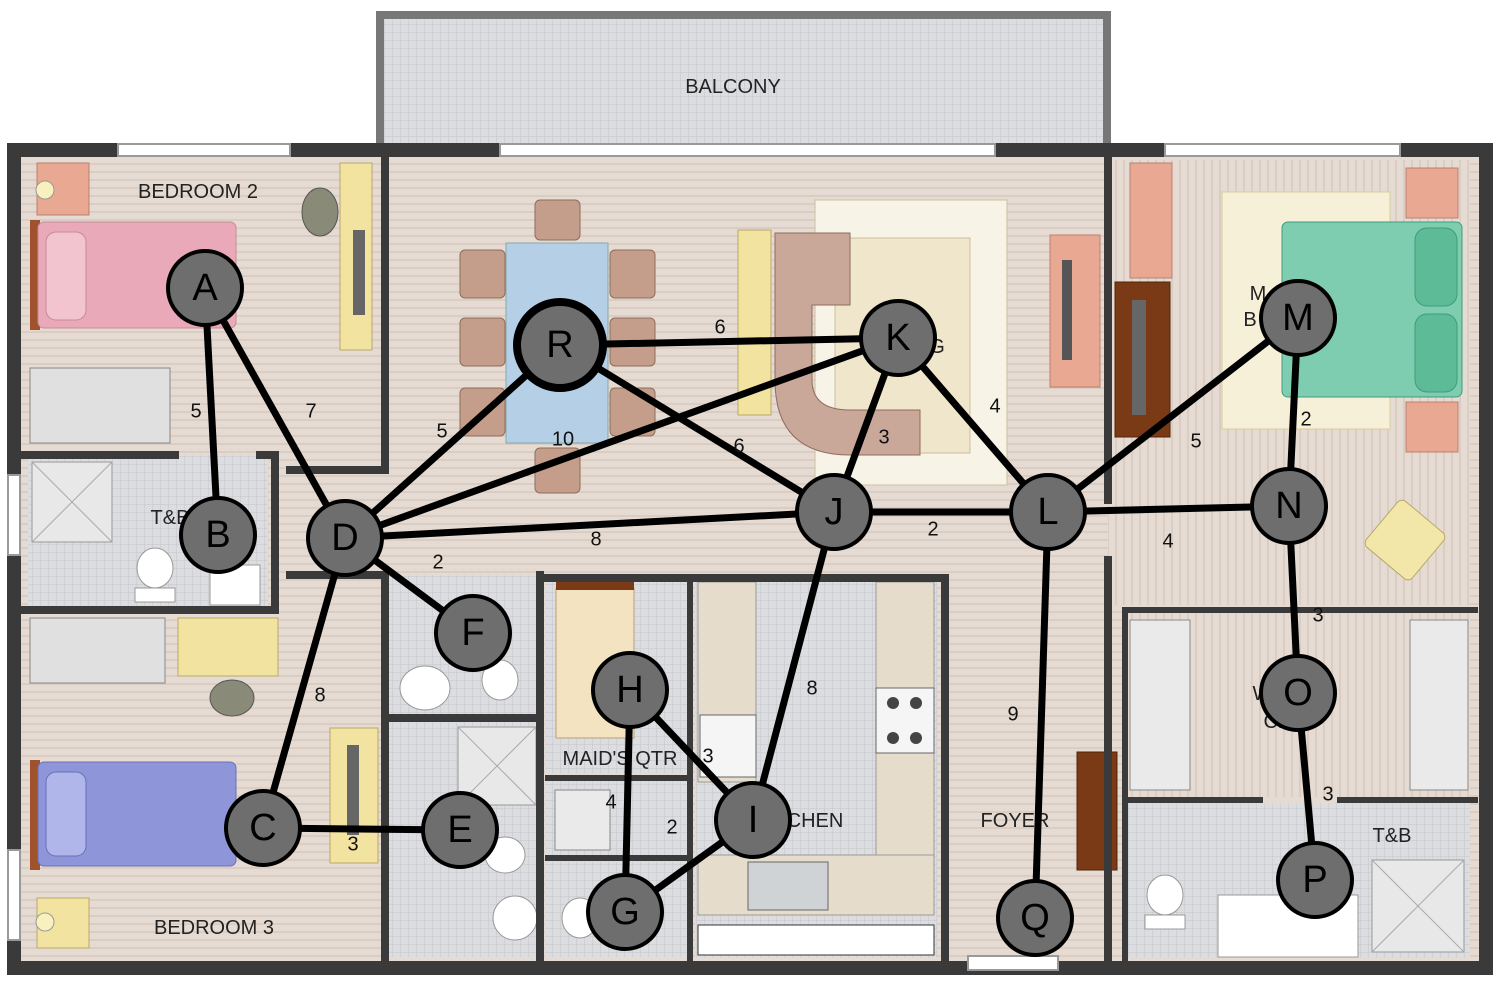  I want to click on edge-weight-A-B: 5, so click(195, 411).